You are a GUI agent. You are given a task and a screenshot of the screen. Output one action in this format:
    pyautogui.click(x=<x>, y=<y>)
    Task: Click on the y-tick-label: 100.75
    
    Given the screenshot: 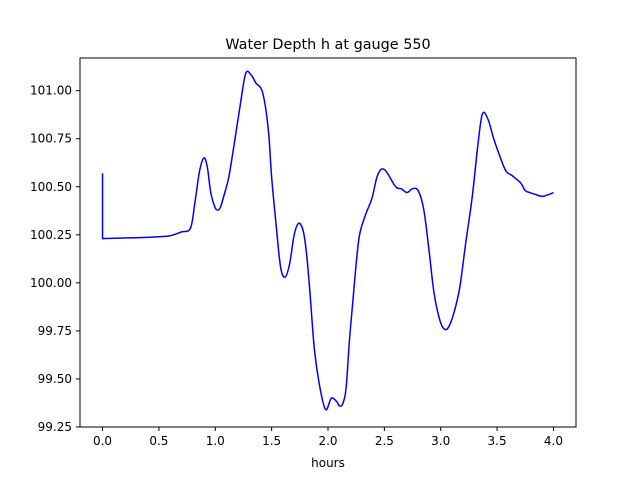 What is the action you would take?
    pyautogui.click(x=51, y=139)
    